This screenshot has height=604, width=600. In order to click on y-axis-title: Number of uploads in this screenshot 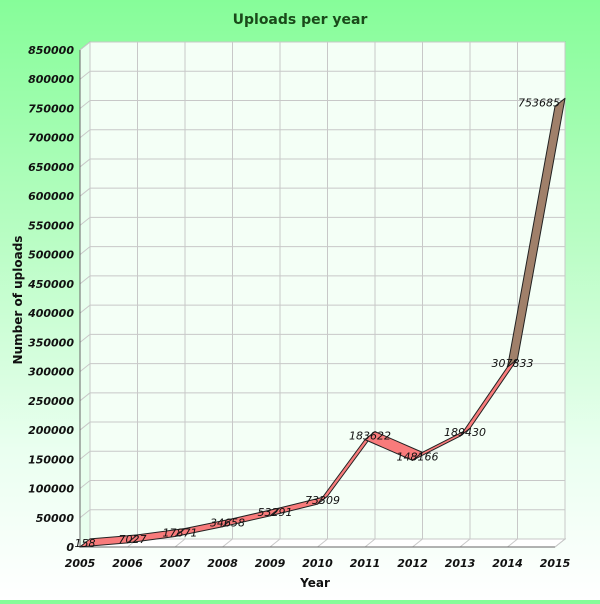, I will do `click(18, 300)`.